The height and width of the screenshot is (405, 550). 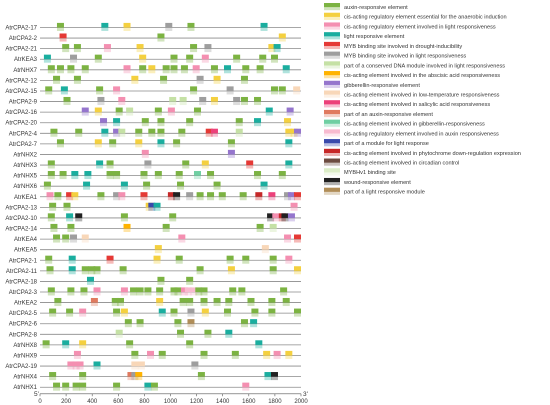 What do you see at coordinates (23, 145) in the screenshot?
I see `gene-label: AtrCPA2-7` at bounding box center [23, 145].